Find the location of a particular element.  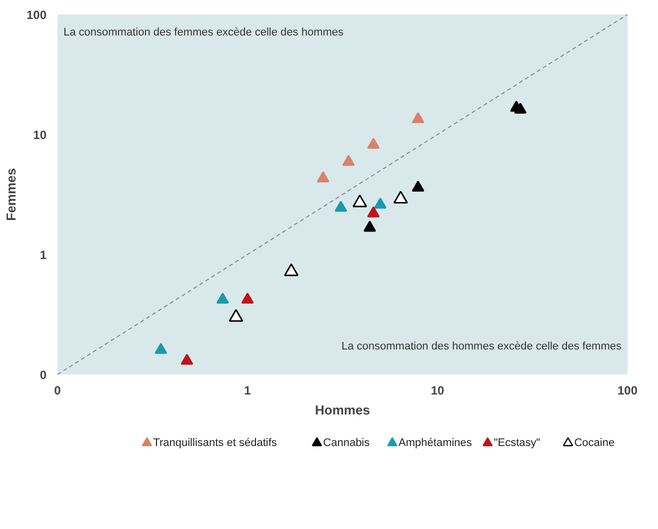

x-tick-label: 0 is located at coordinates (58, 391).